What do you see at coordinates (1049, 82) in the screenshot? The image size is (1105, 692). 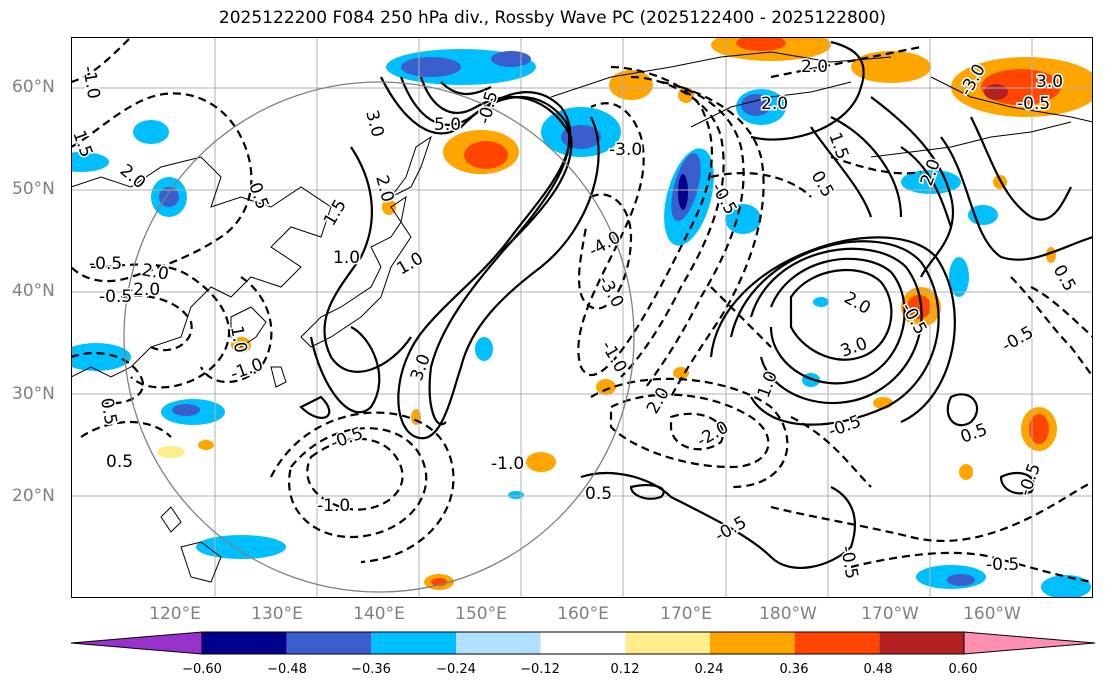 I see `contour-label: 3.0` at bounding box center [1049, 82].